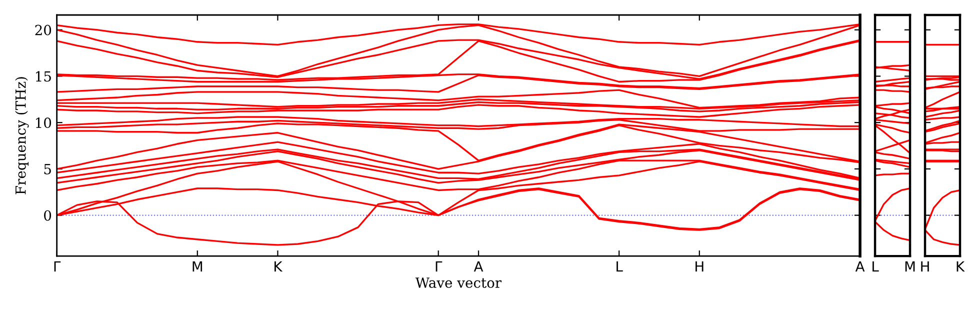  What do you see at coordinates (458, 283) in the screenshot?
I see `x-axis-title: Wave vector` at bounding box center [458, 283].